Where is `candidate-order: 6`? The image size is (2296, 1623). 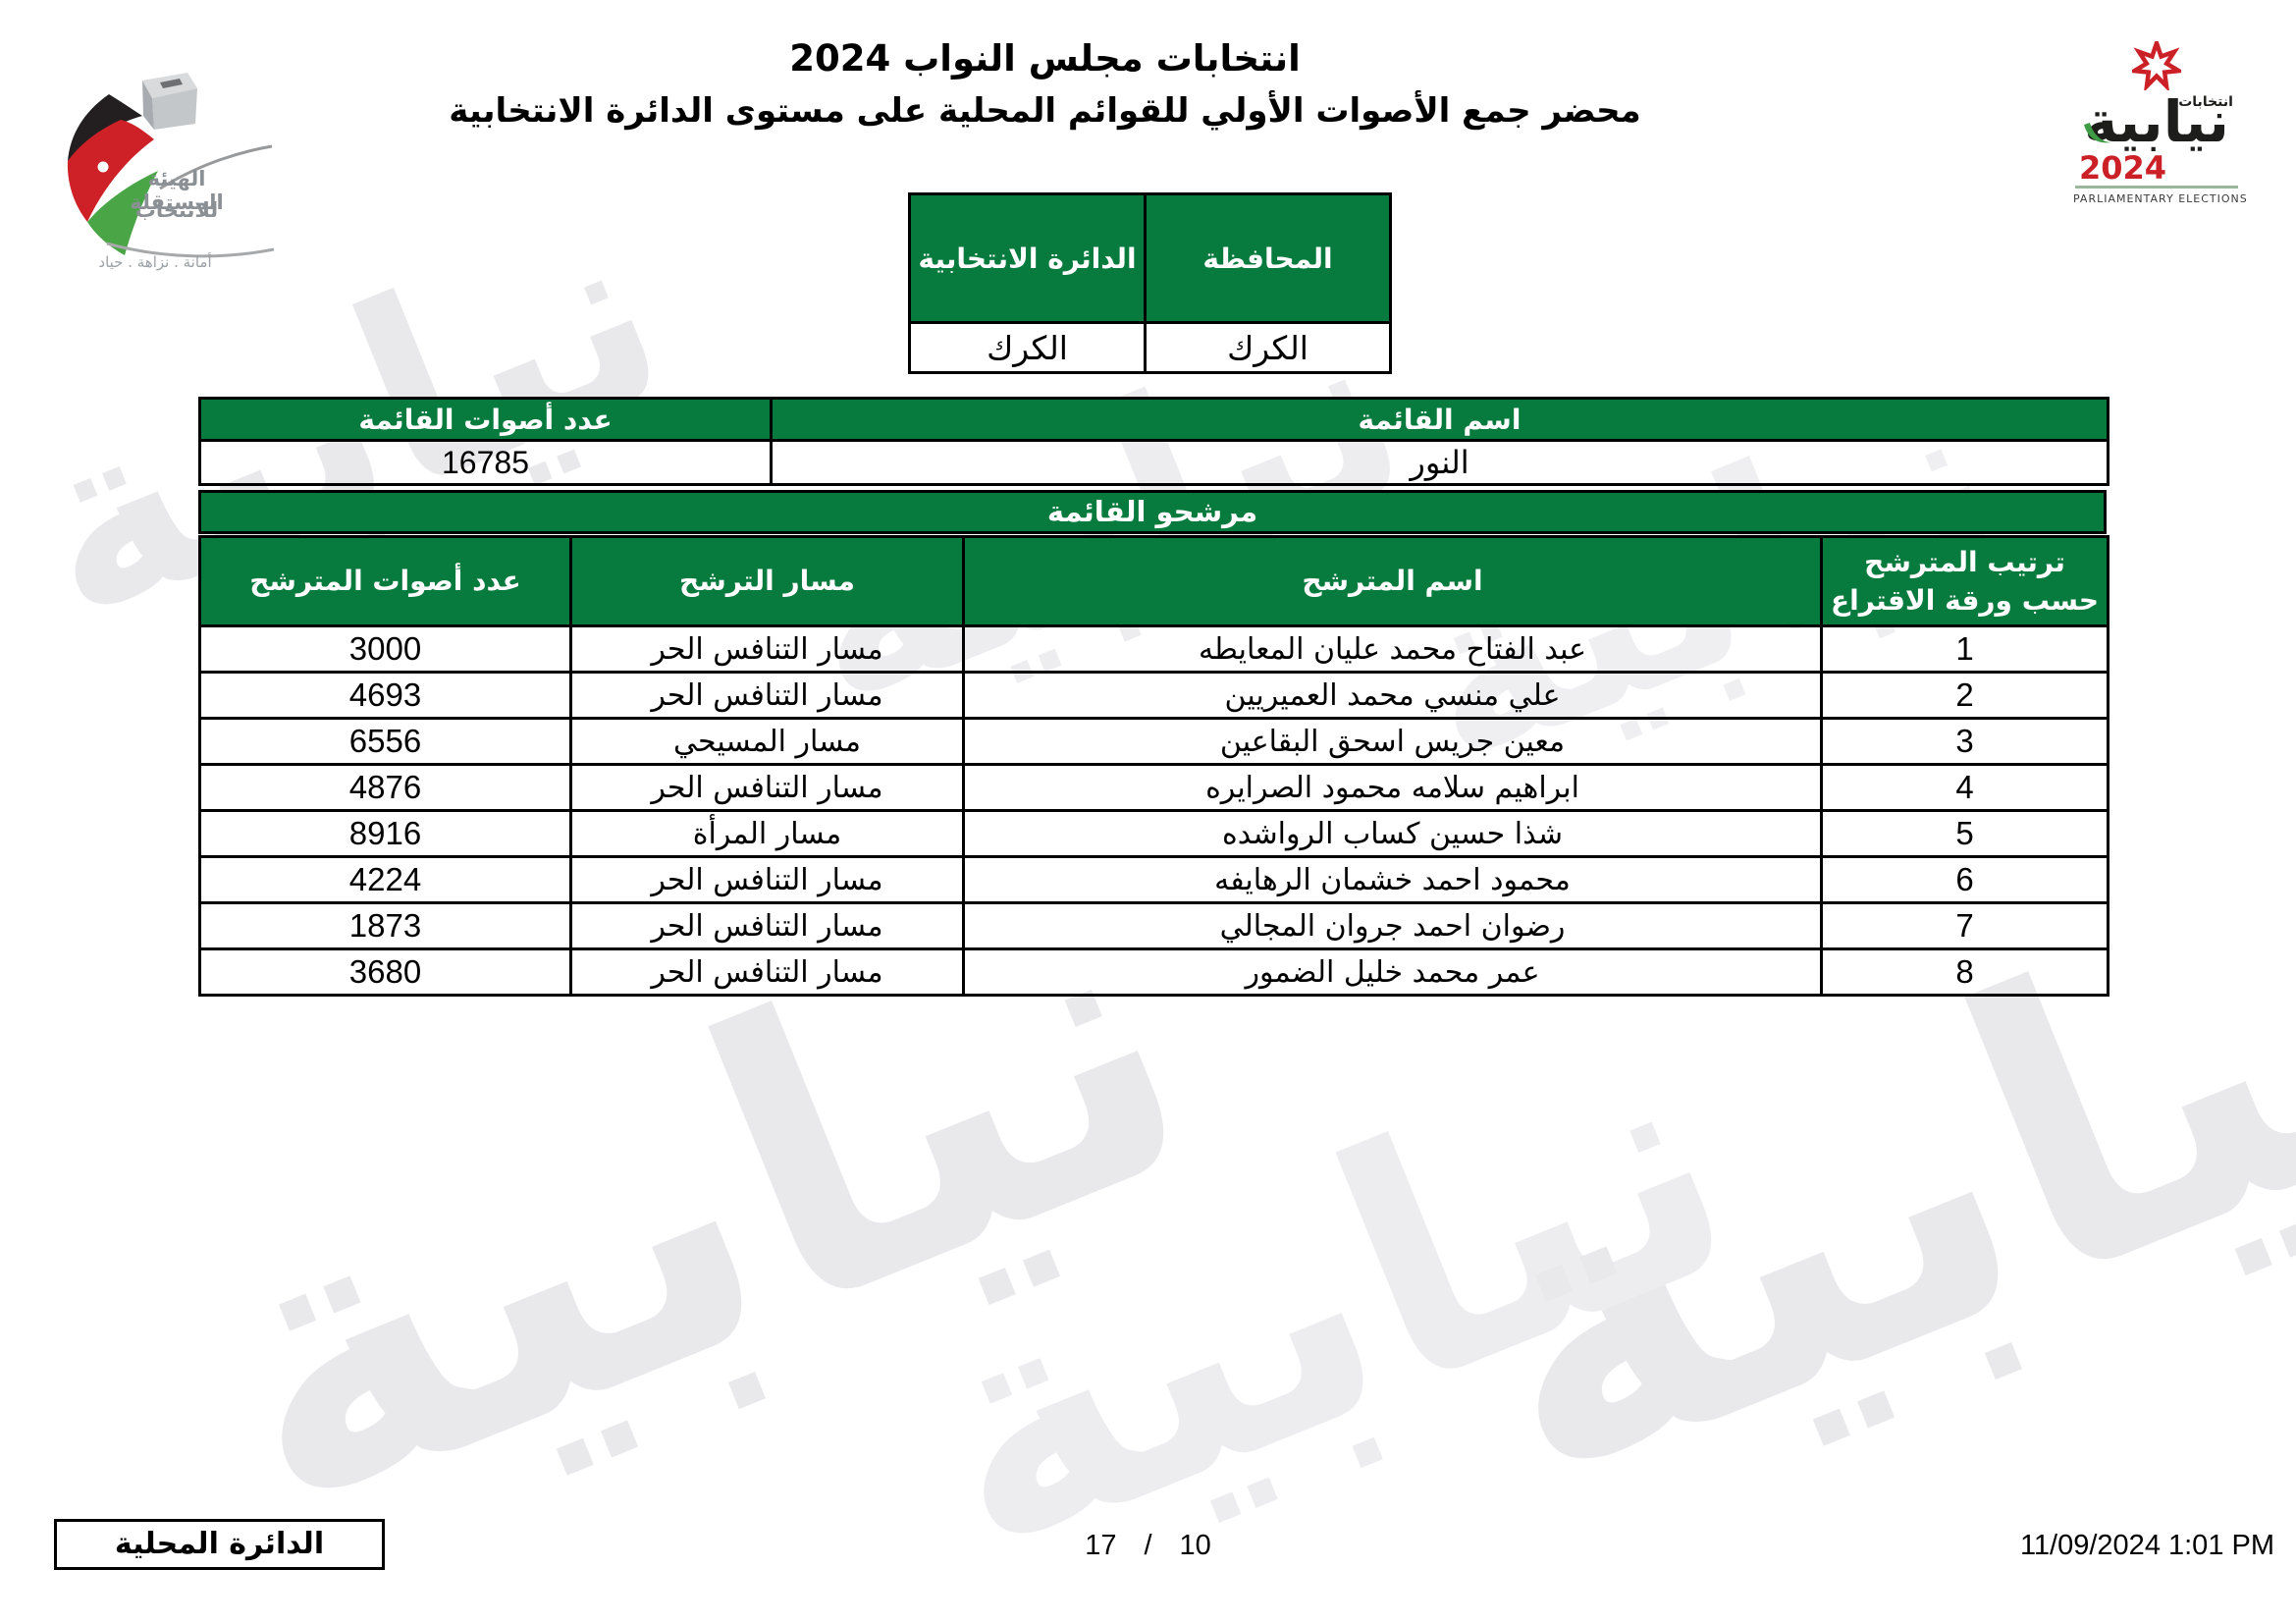
candidate-order: 6 is located at coordinates (1964, 879).